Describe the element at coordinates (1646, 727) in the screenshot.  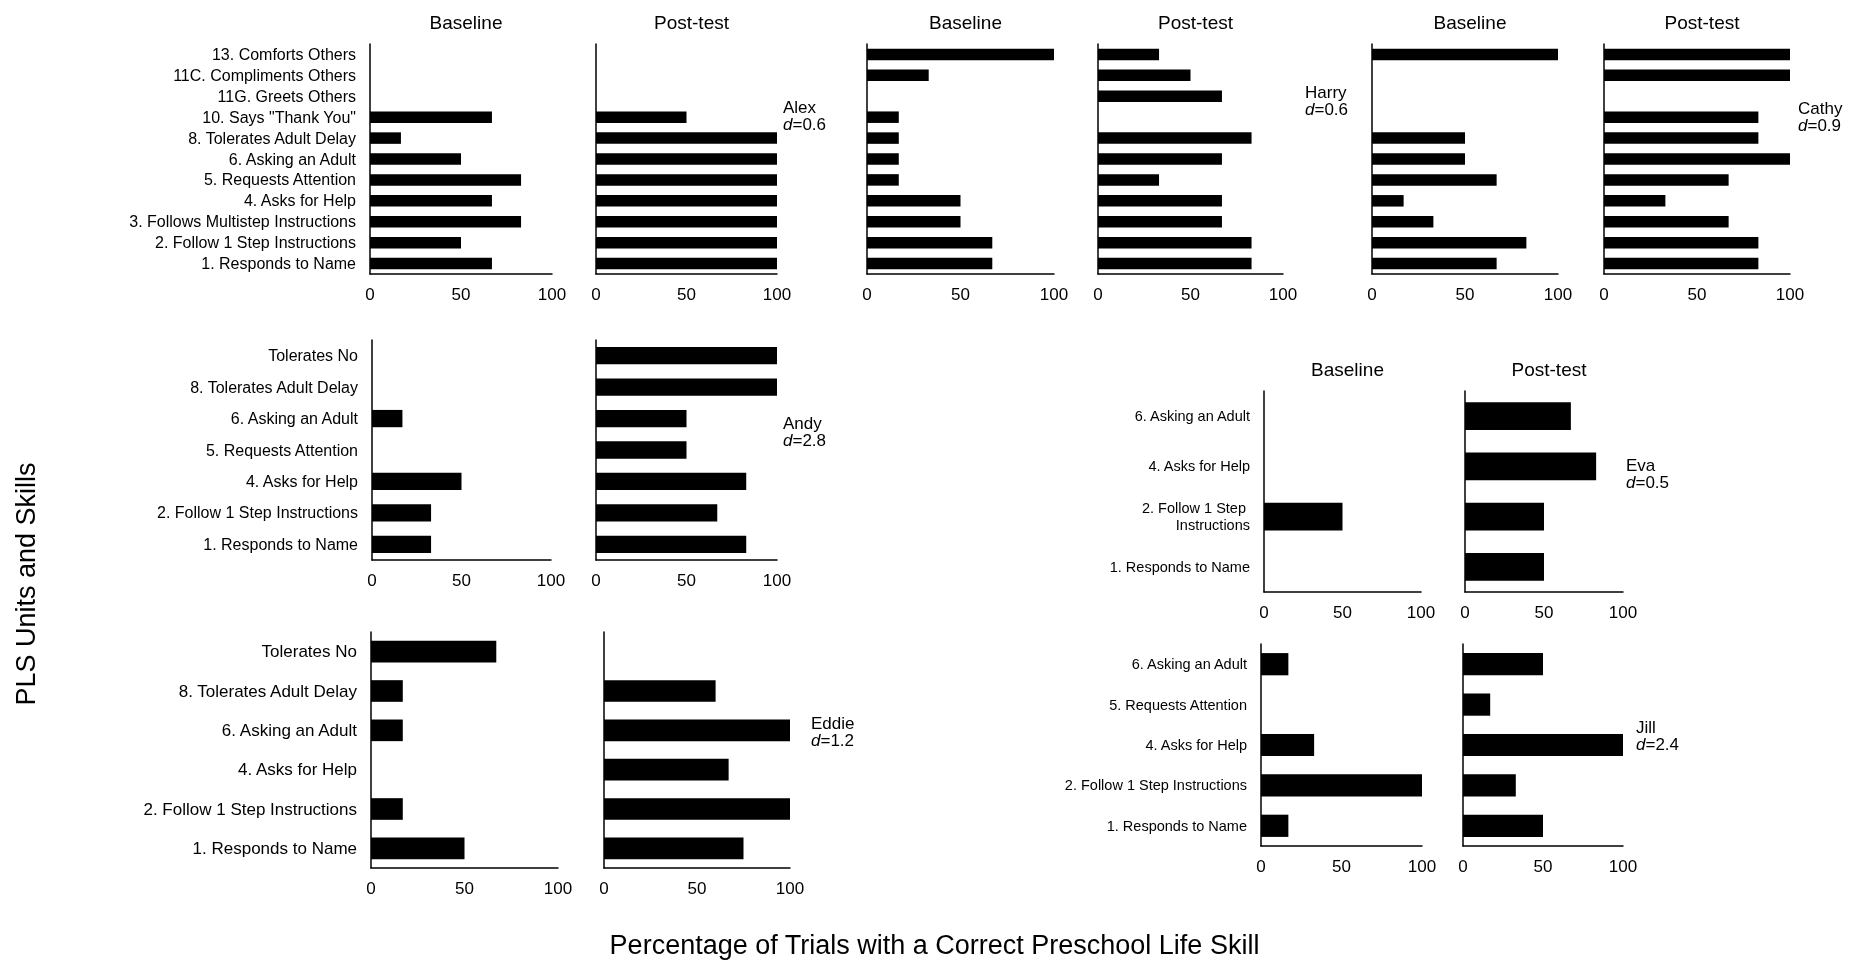
I see `text: Jill` at that location.